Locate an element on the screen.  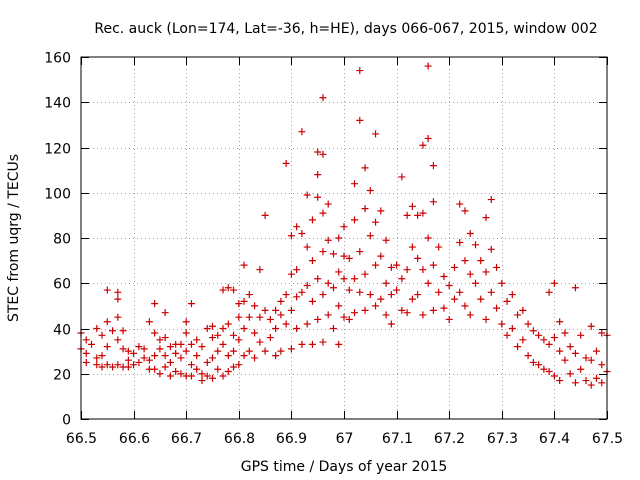
x-tick-label: 67 is located at coordinates (345, 439).